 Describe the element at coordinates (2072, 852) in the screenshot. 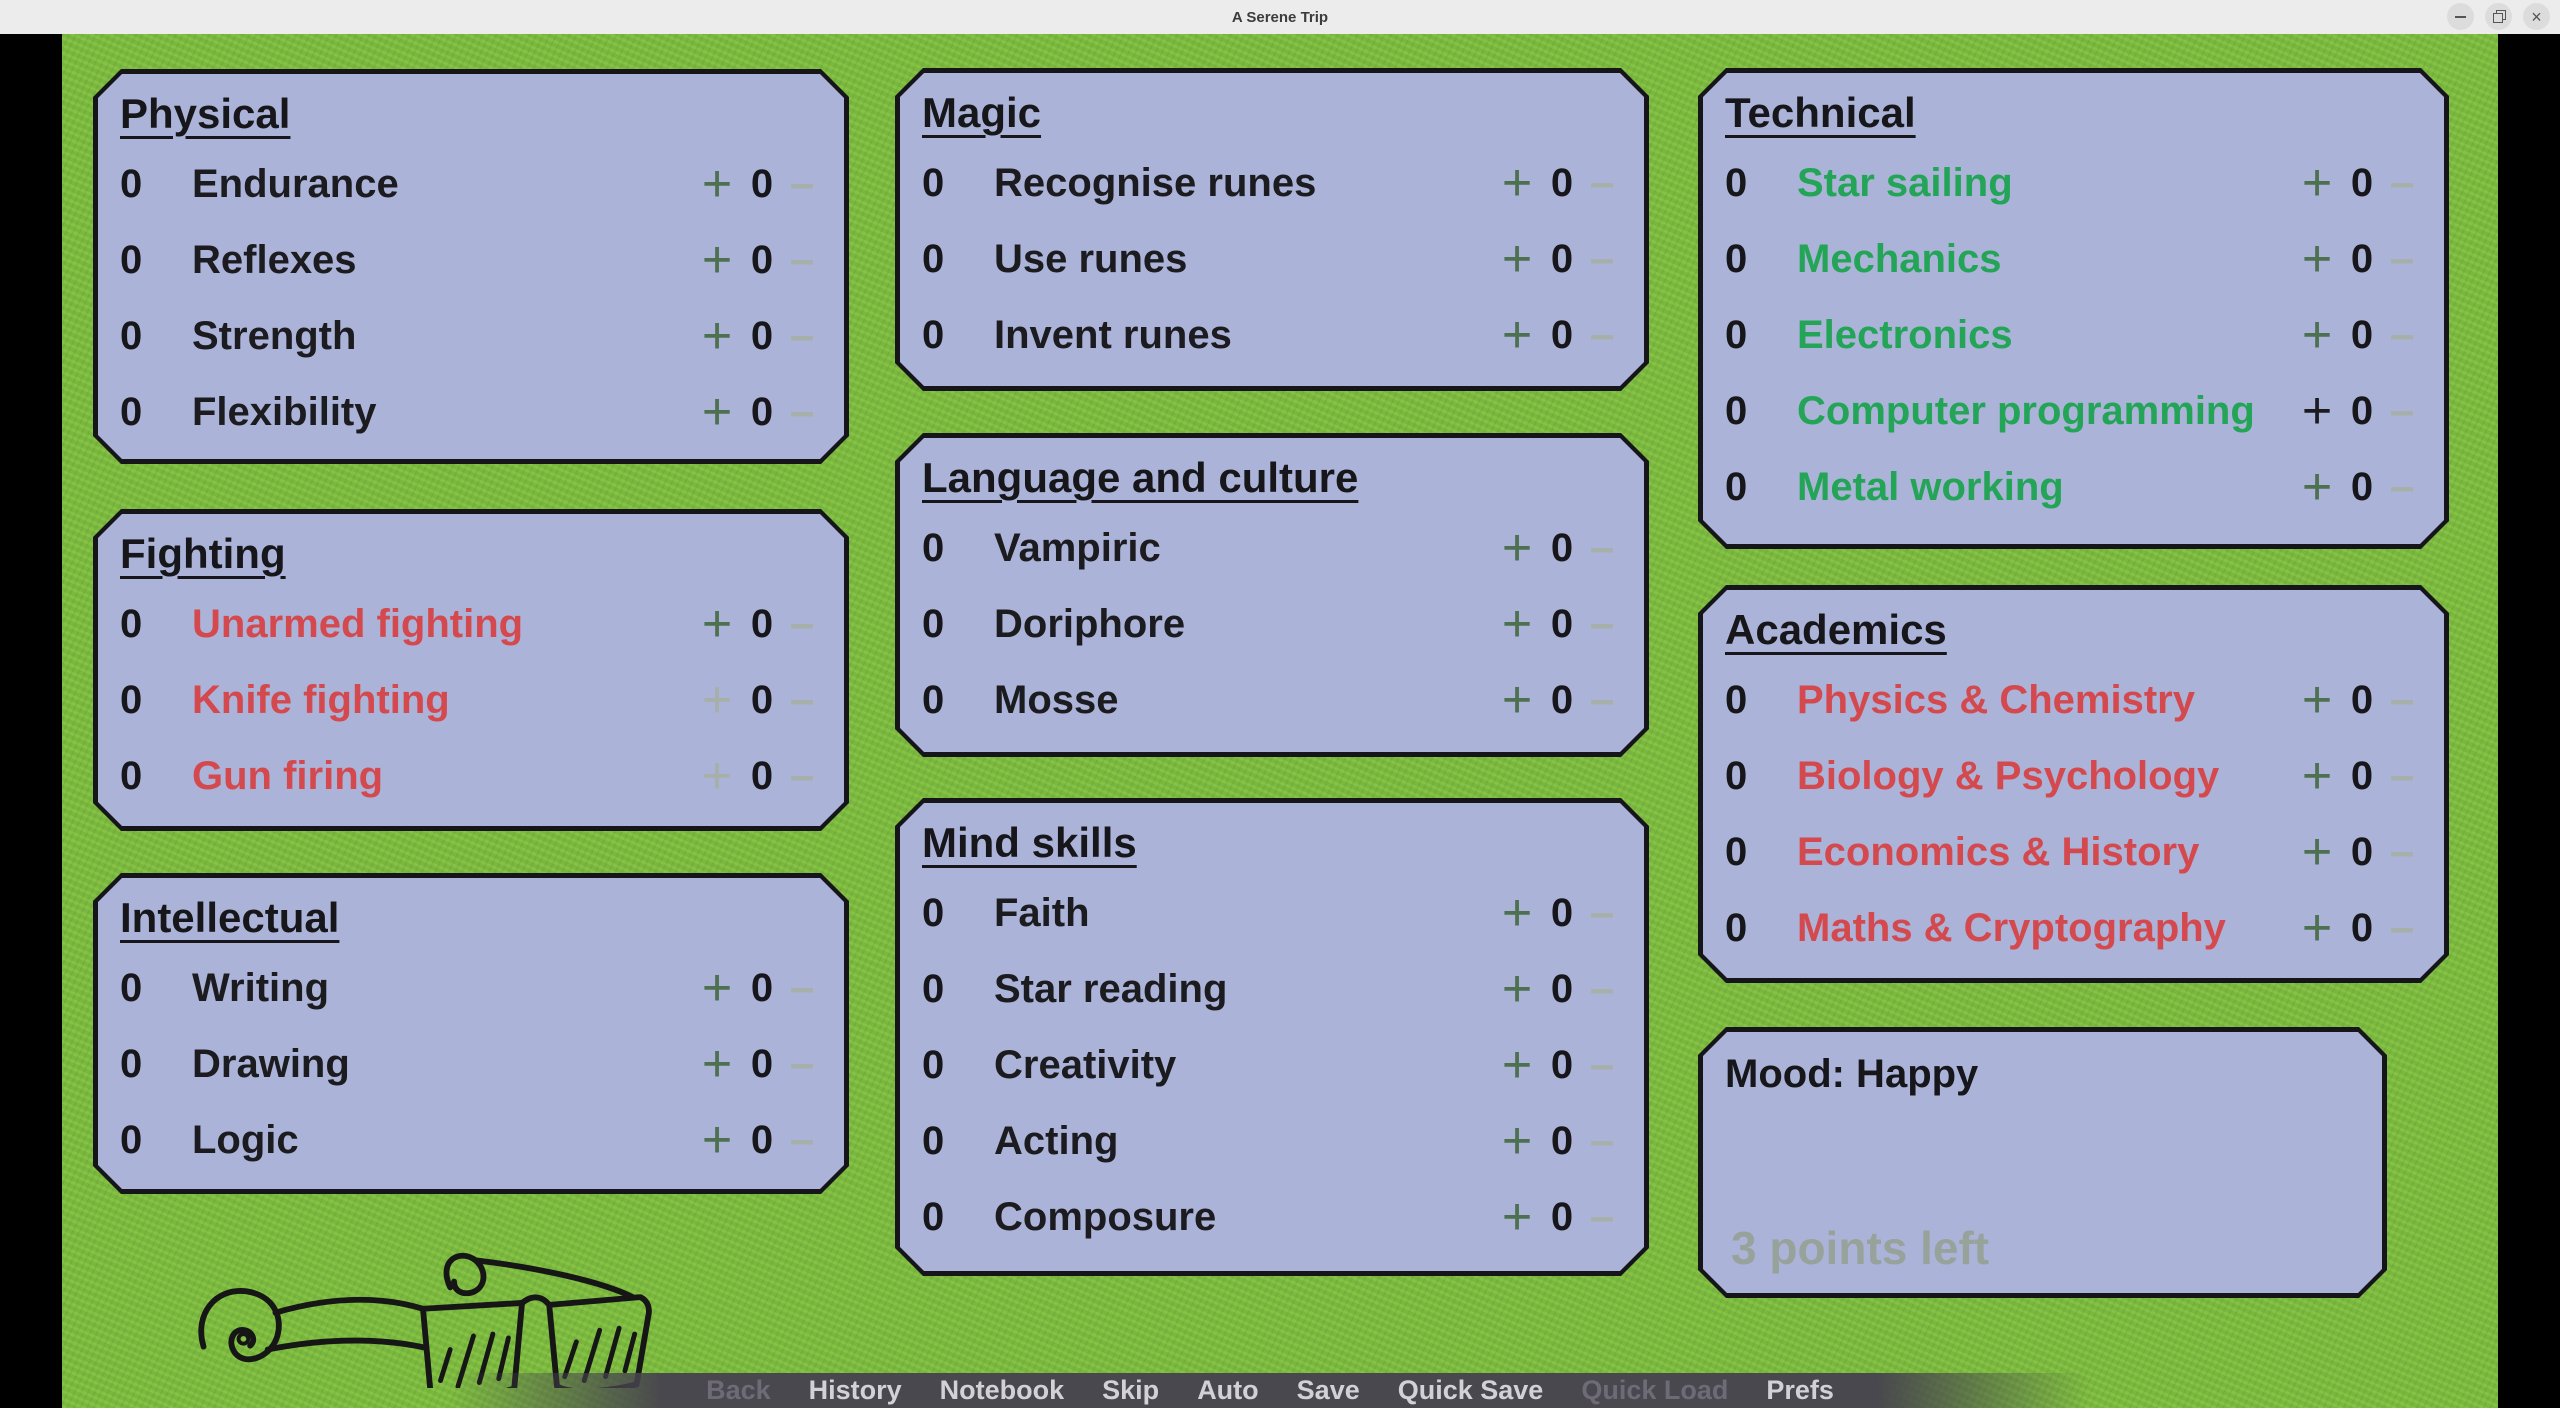

I see `skill-row: 0 Economics & History +0–` at that location.